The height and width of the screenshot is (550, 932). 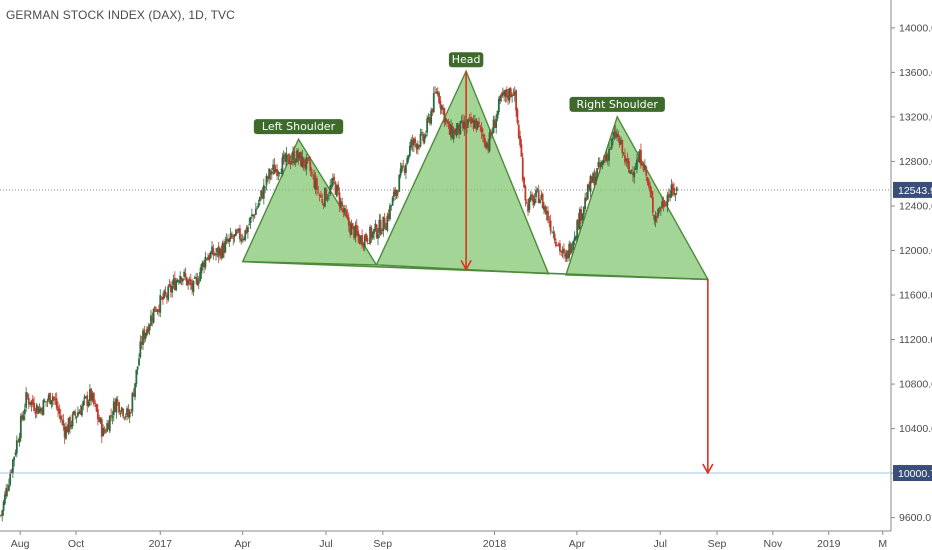 I want to click on x-tick-label: M, so click(x=882, y=544).